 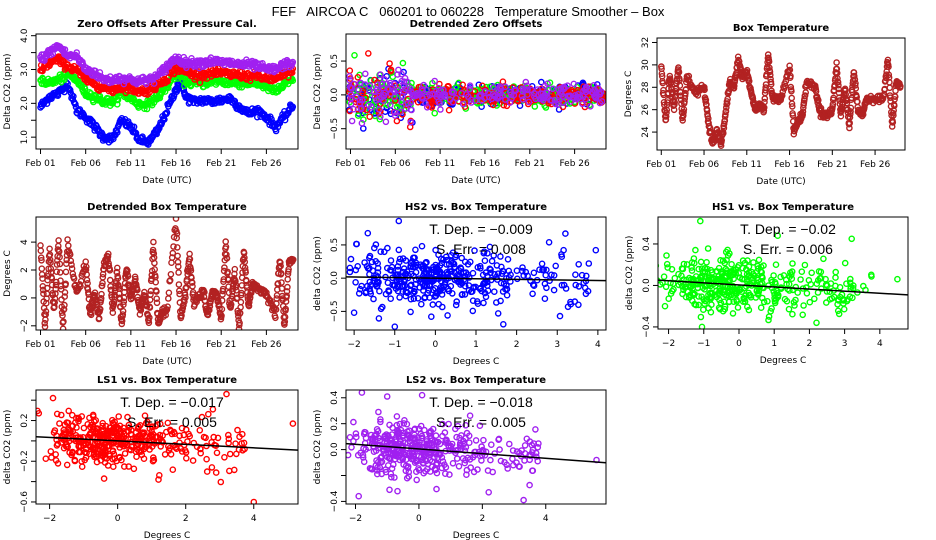 I want to click on s-err-annotation: S. Err. = 0.008, so click(x=481, y=249).